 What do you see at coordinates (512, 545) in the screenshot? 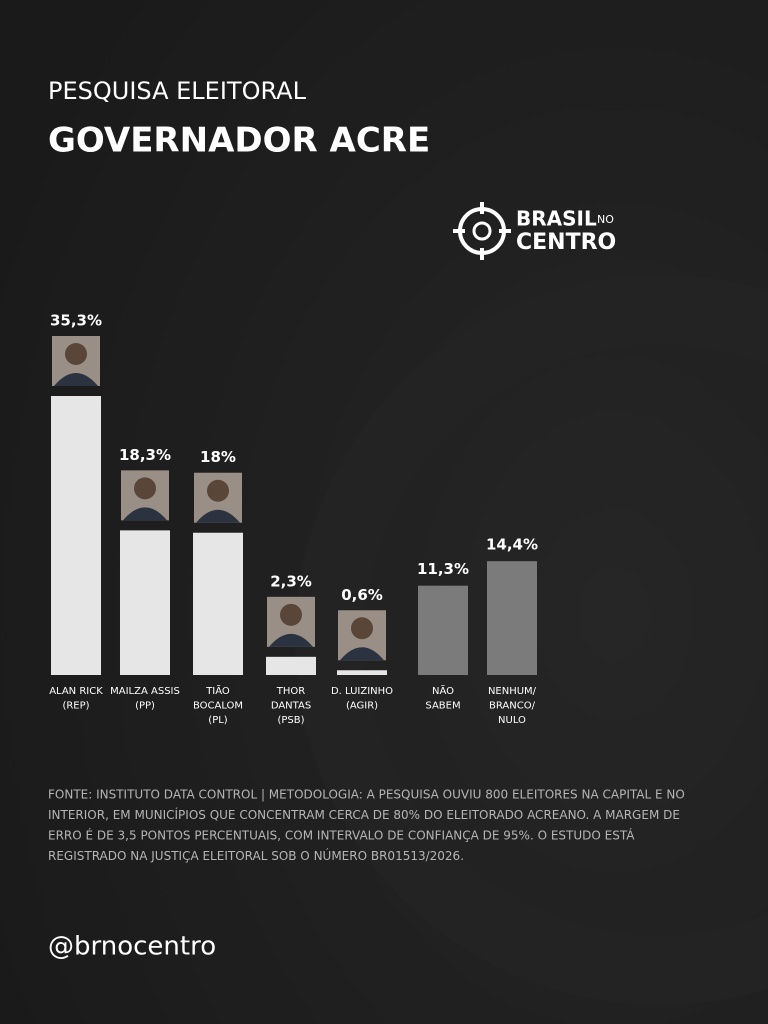
I see `value-label: 14,4%` at bounding box center [512, 545].